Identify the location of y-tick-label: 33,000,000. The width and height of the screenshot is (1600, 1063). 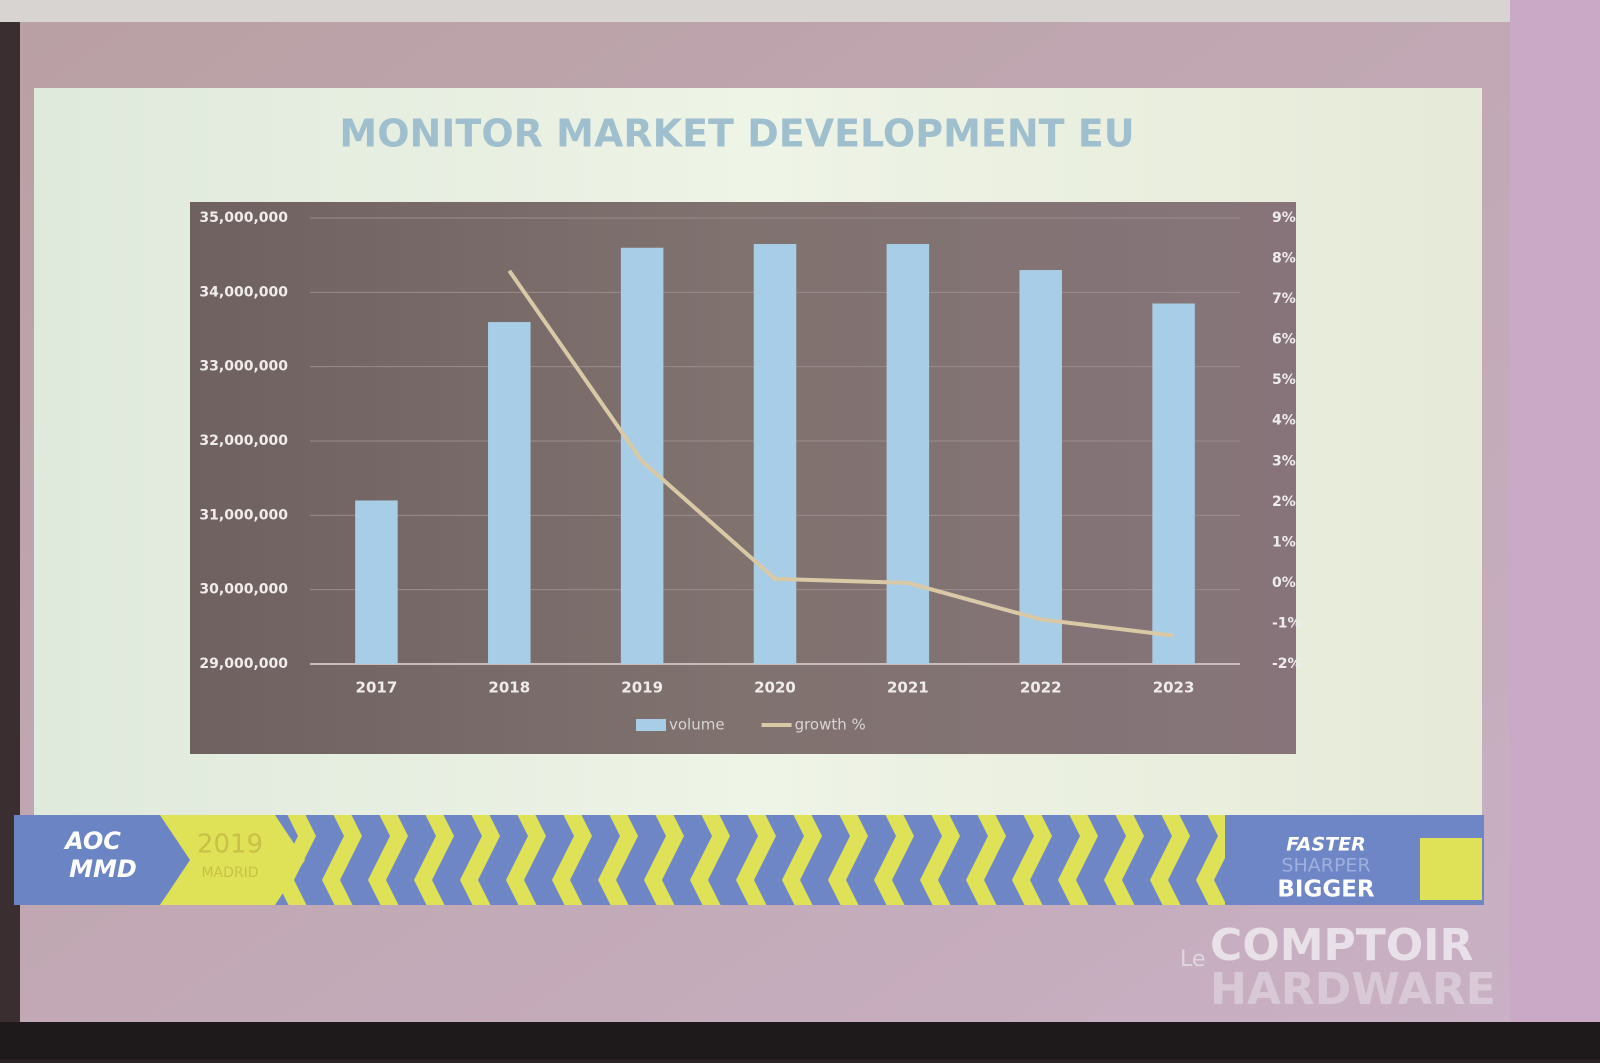
(243, 367).